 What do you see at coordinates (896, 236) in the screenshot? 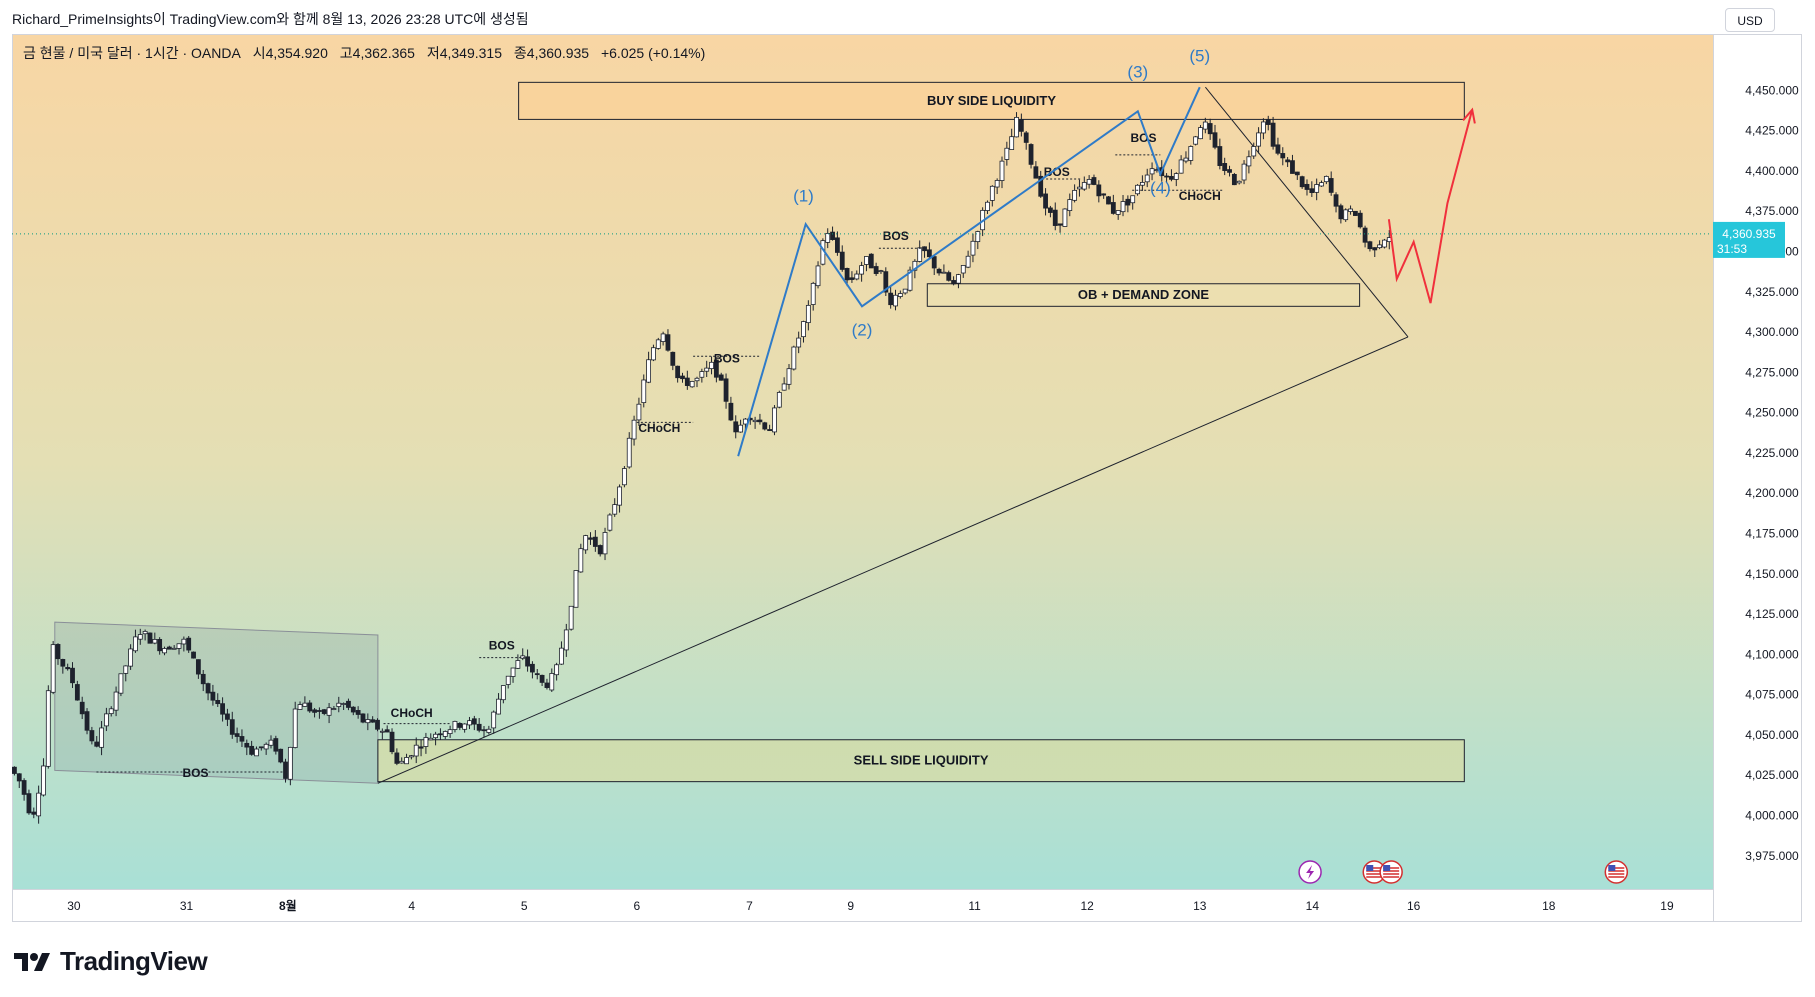
I see `structure-label: BOS` at bounding box center [896, 236].